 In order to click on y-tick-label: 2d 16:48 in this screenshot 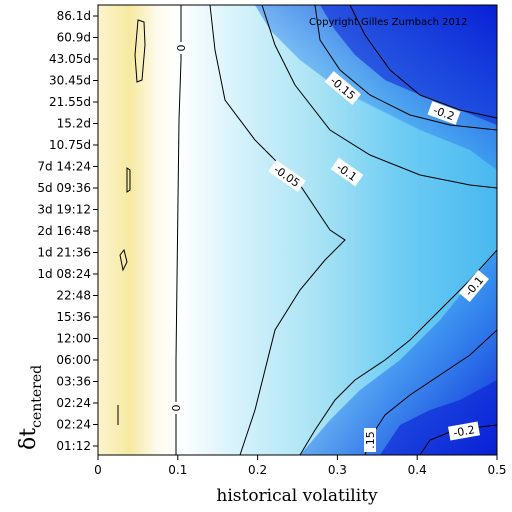, I will do `click(64, 231)`.